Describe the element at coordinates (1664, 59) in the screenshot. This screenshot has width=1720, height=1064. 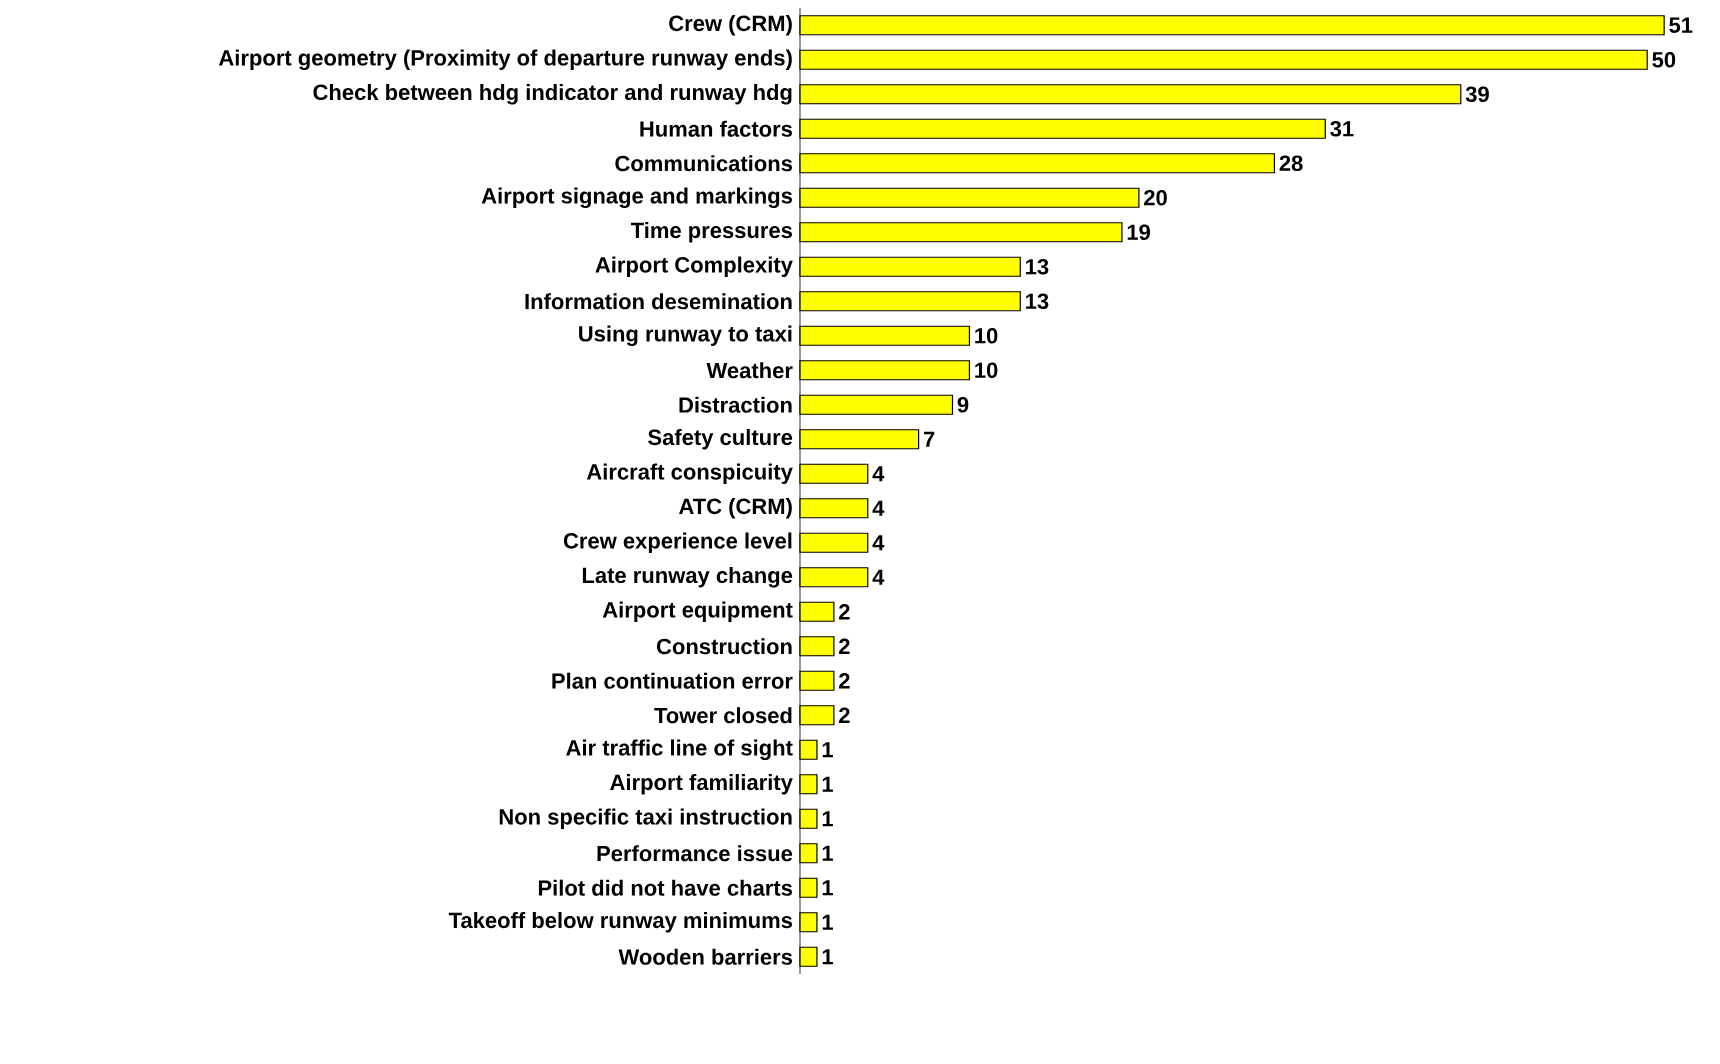
I see `data-label: 50` at that location.